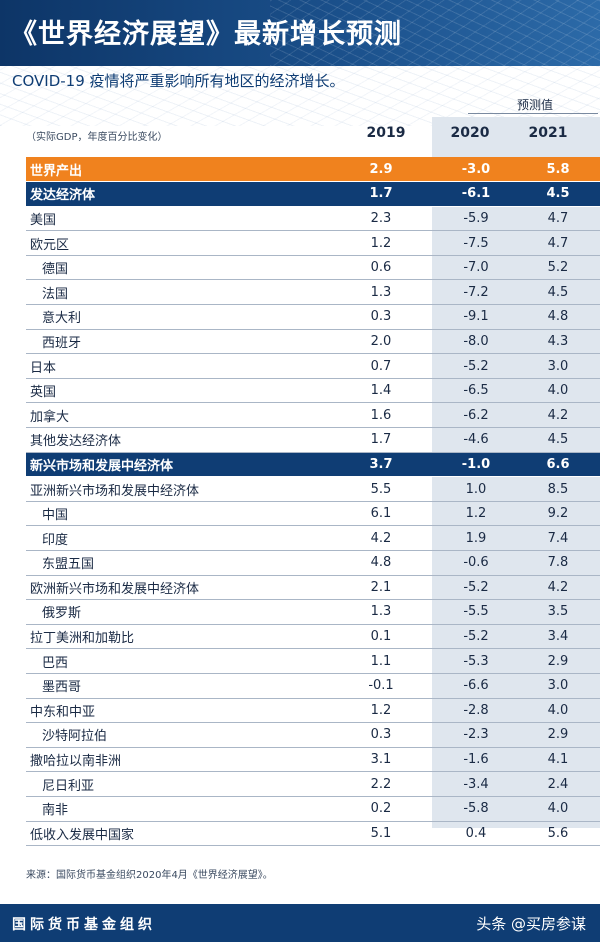 This screenshot has width=600, height=942. What do you see at coordinates (176, 170) in the screenshot?
I see `region-name: 世界产出` at bounding box center [176, 170].